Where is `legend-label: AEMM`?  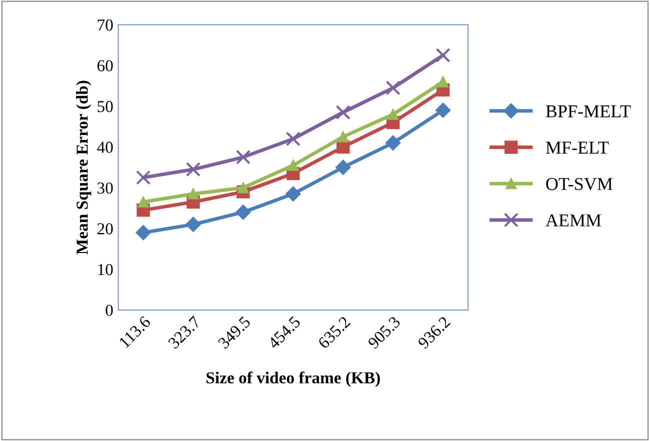
legend-label: AEMM is located at coordinates (574, 220).